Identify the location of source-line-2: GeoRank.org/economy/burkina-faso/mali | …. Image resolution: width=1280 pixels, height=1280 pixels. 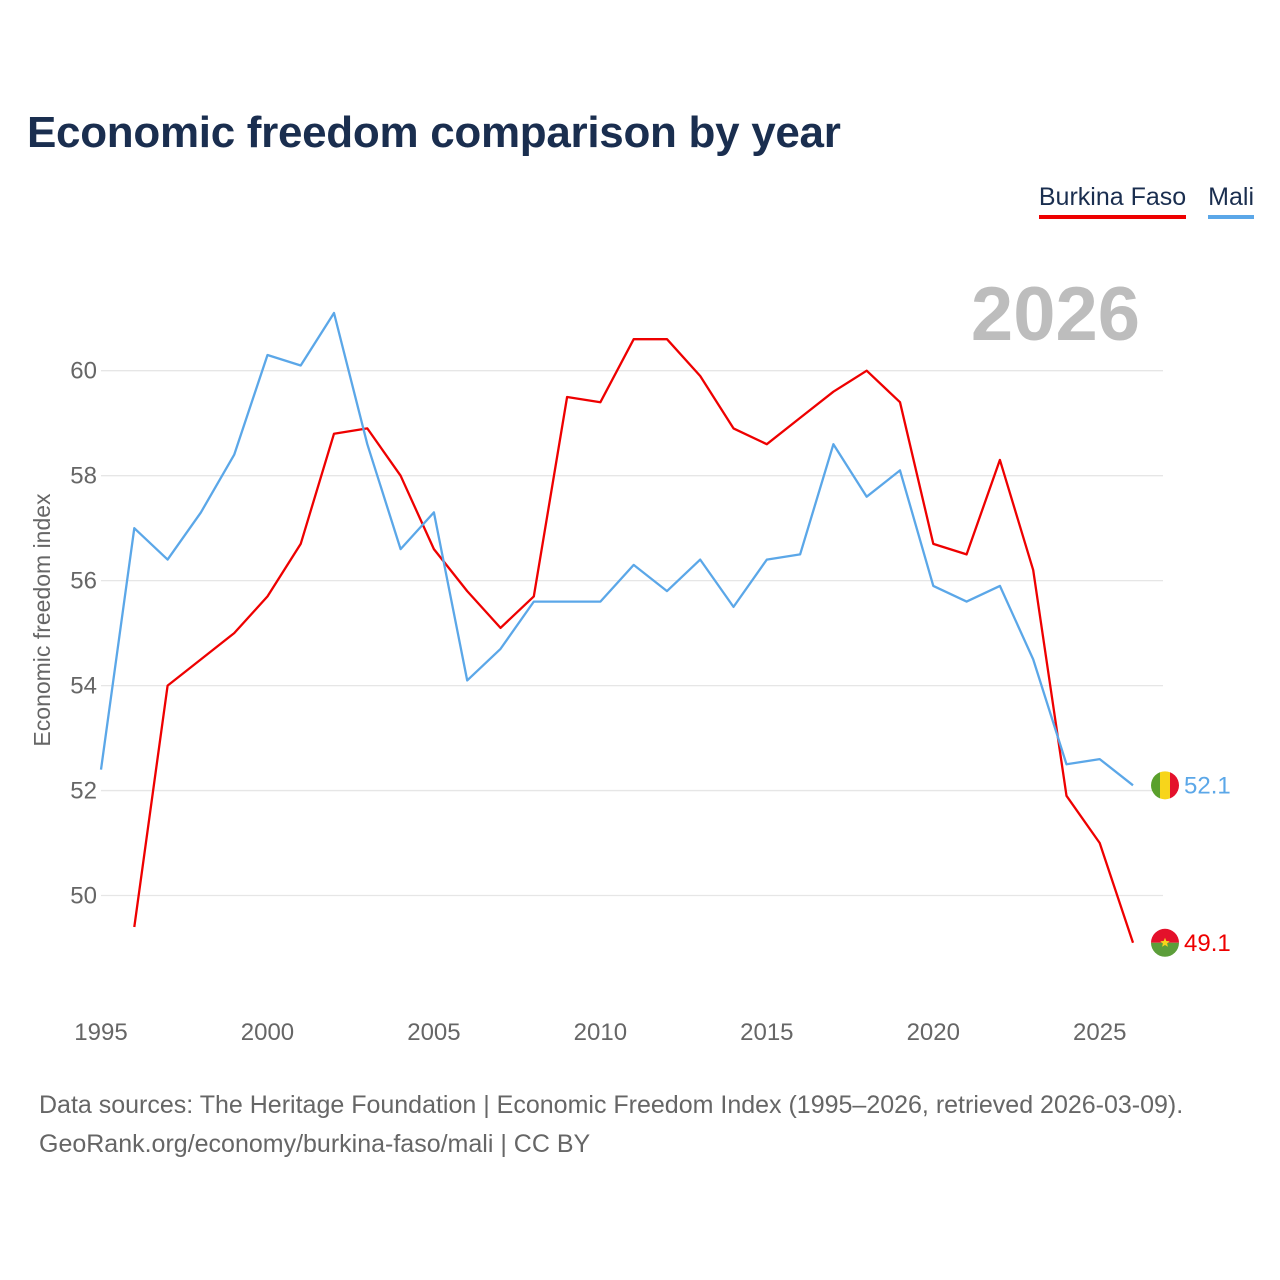
(315, 1144).